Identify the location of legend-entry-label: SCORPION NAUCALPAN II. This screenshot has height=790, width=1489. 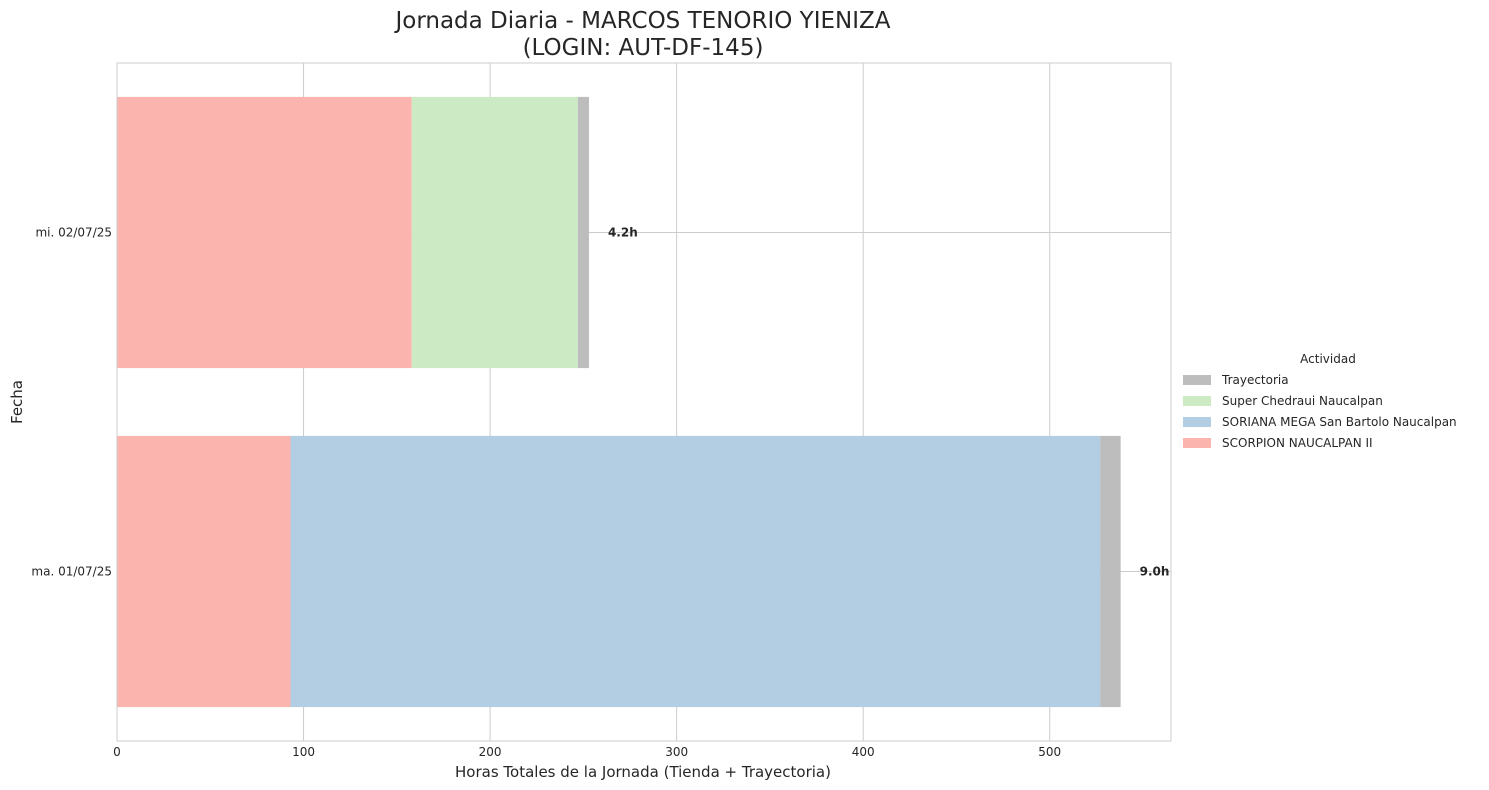
(1297, 443).